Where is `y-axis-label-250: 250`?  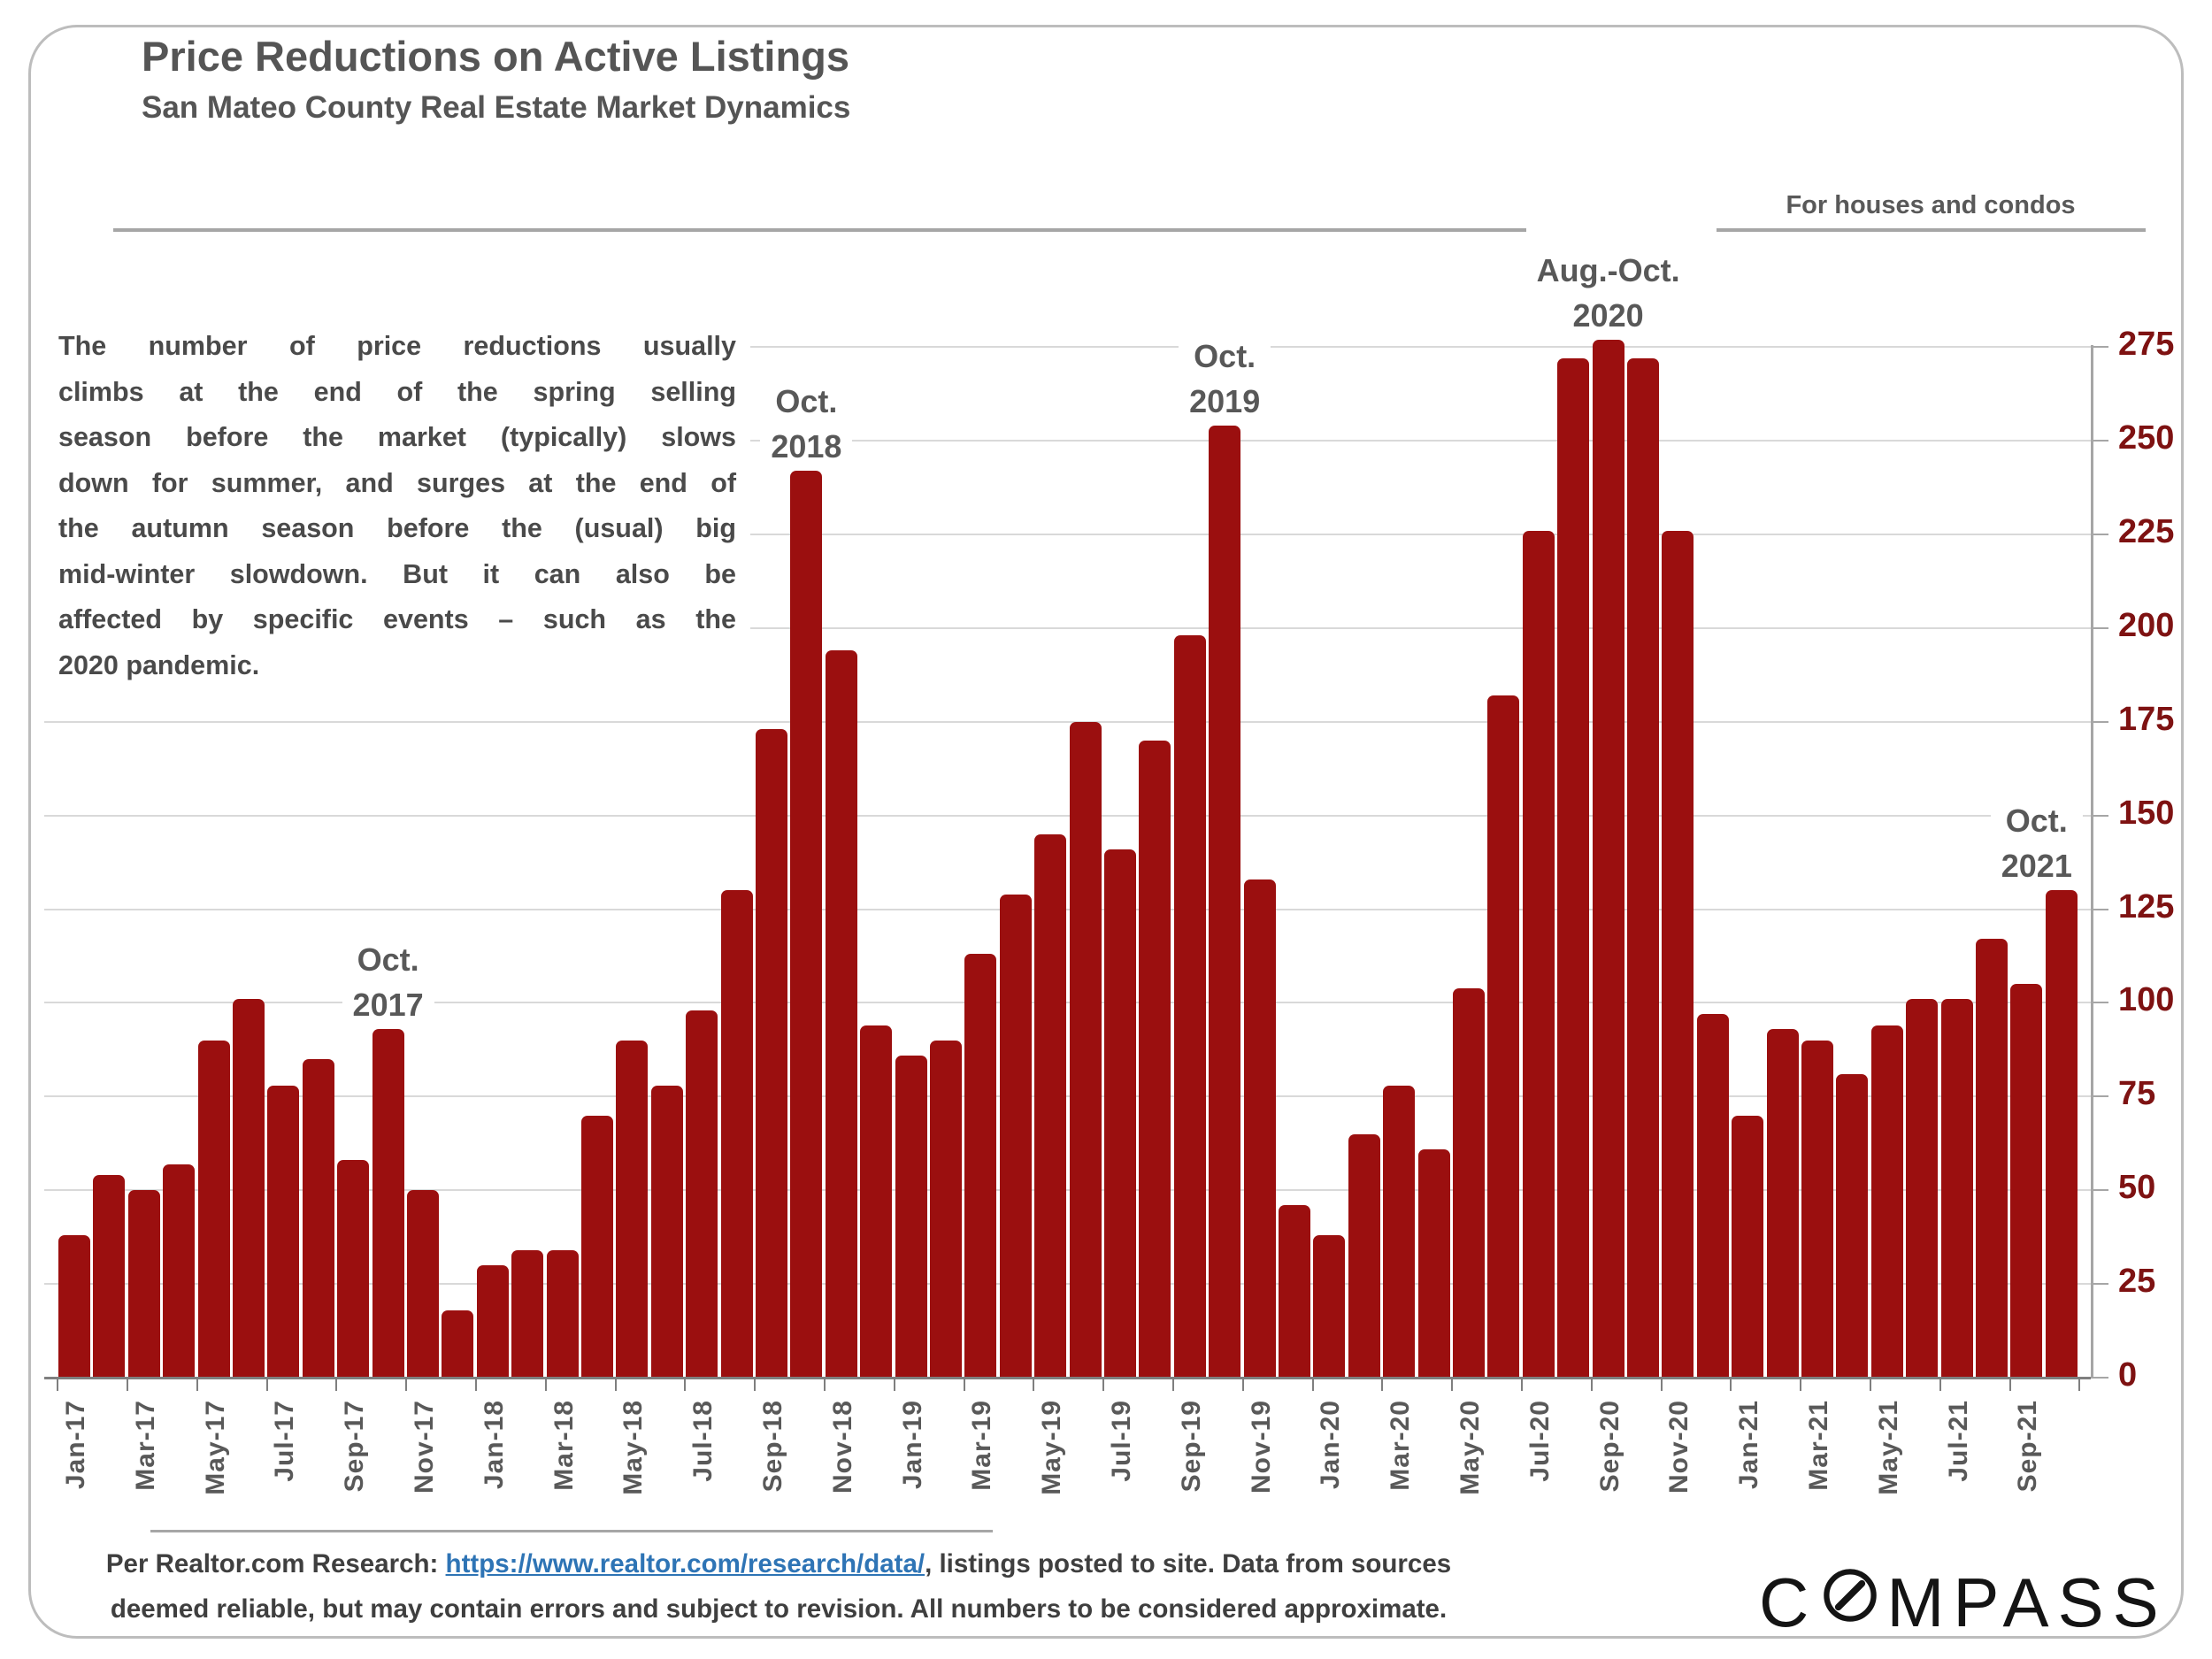 y-axis-label-250: 250 is located at coordinates (2146, 438).